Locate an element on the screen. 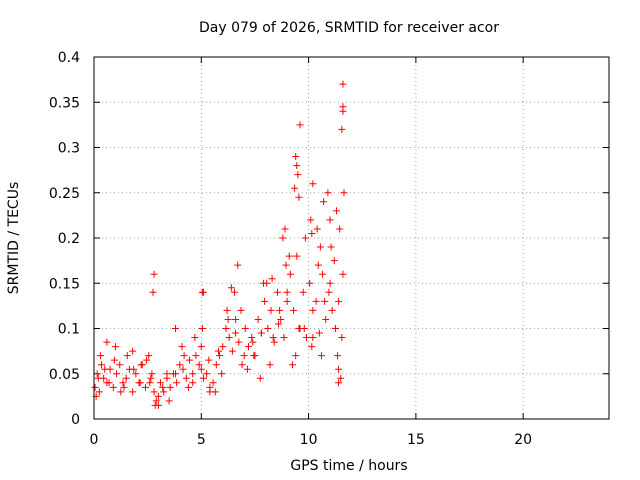 The height and width of the screenshot is (480, 640). x-tick-label: 0 is located at coordinates (94, 440).